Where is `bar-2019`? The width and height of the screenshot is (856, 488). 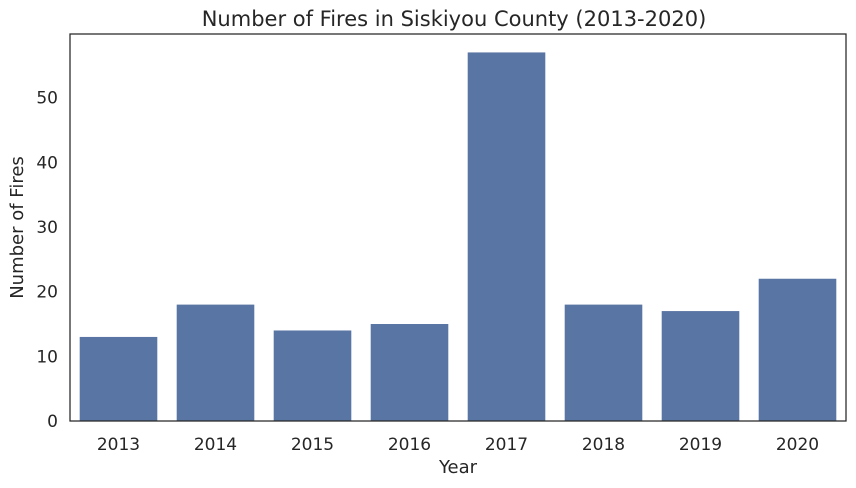
bar-2019 is located at coordinates (700, 366).